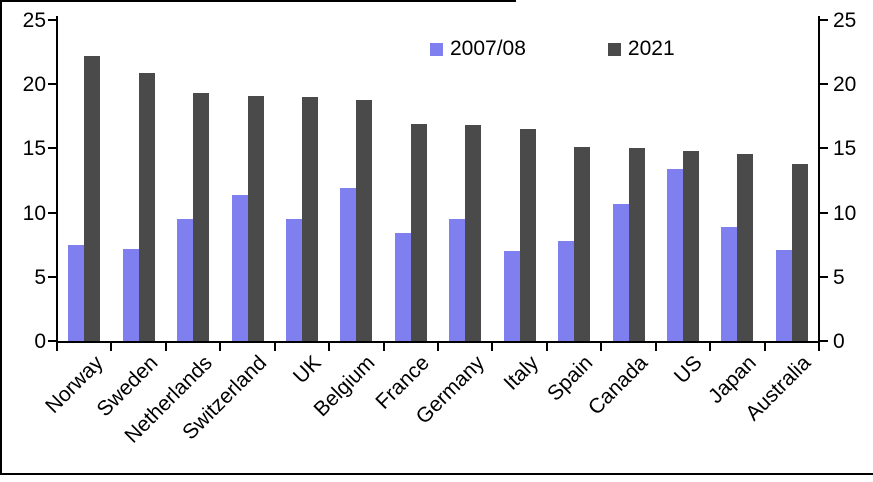 The image size is (873, 482). I want to click on bar-2007-08-netherlands, so click(185, 280).